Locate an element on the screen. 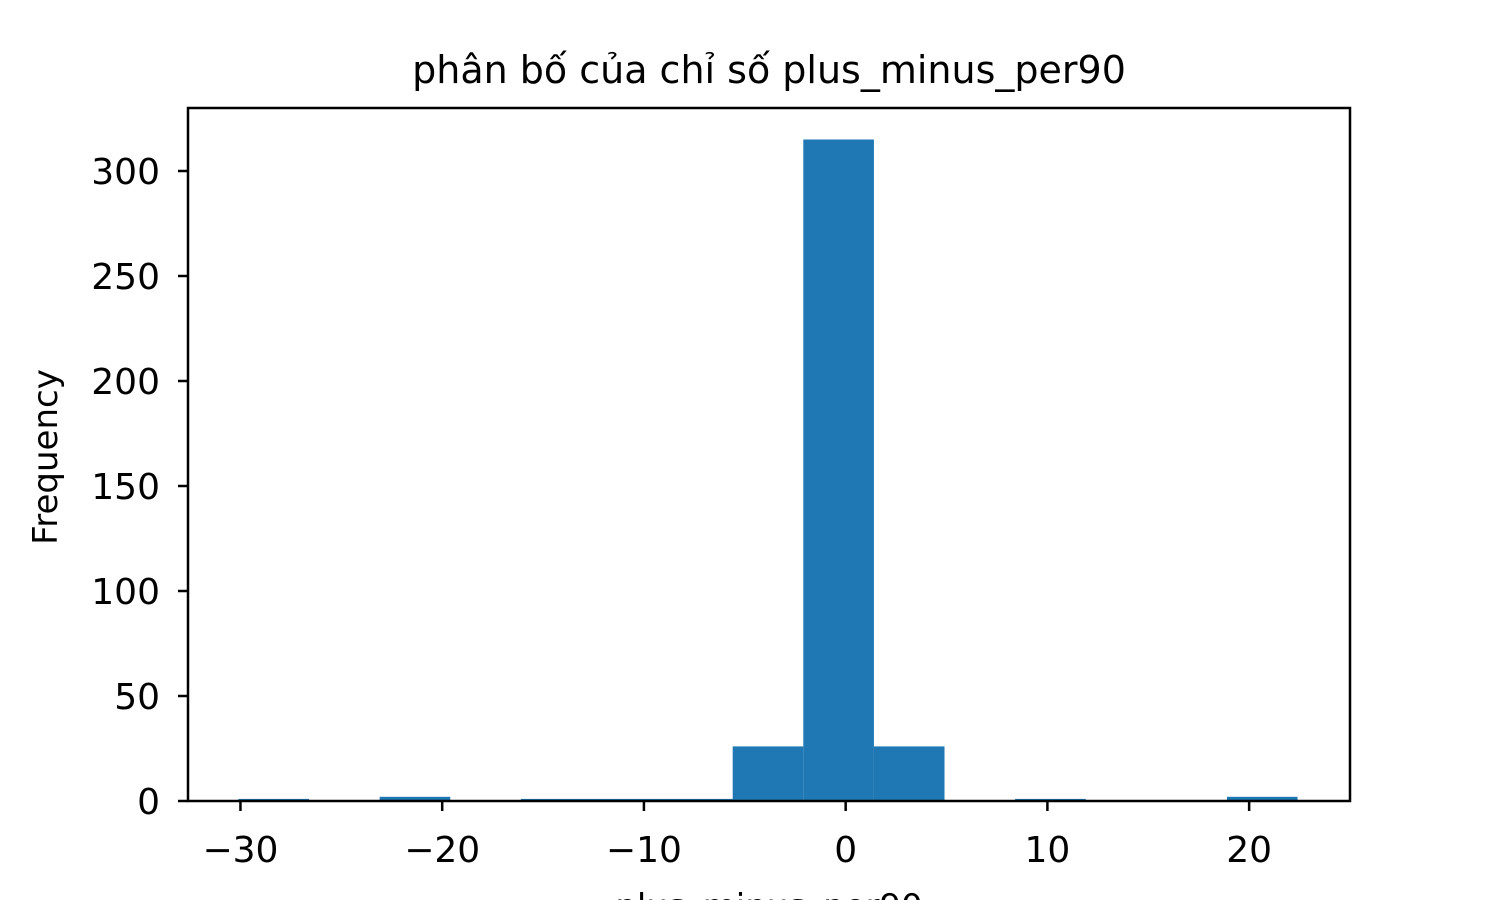  x-tick-label: 20 is located at coordinates (1249, 850).